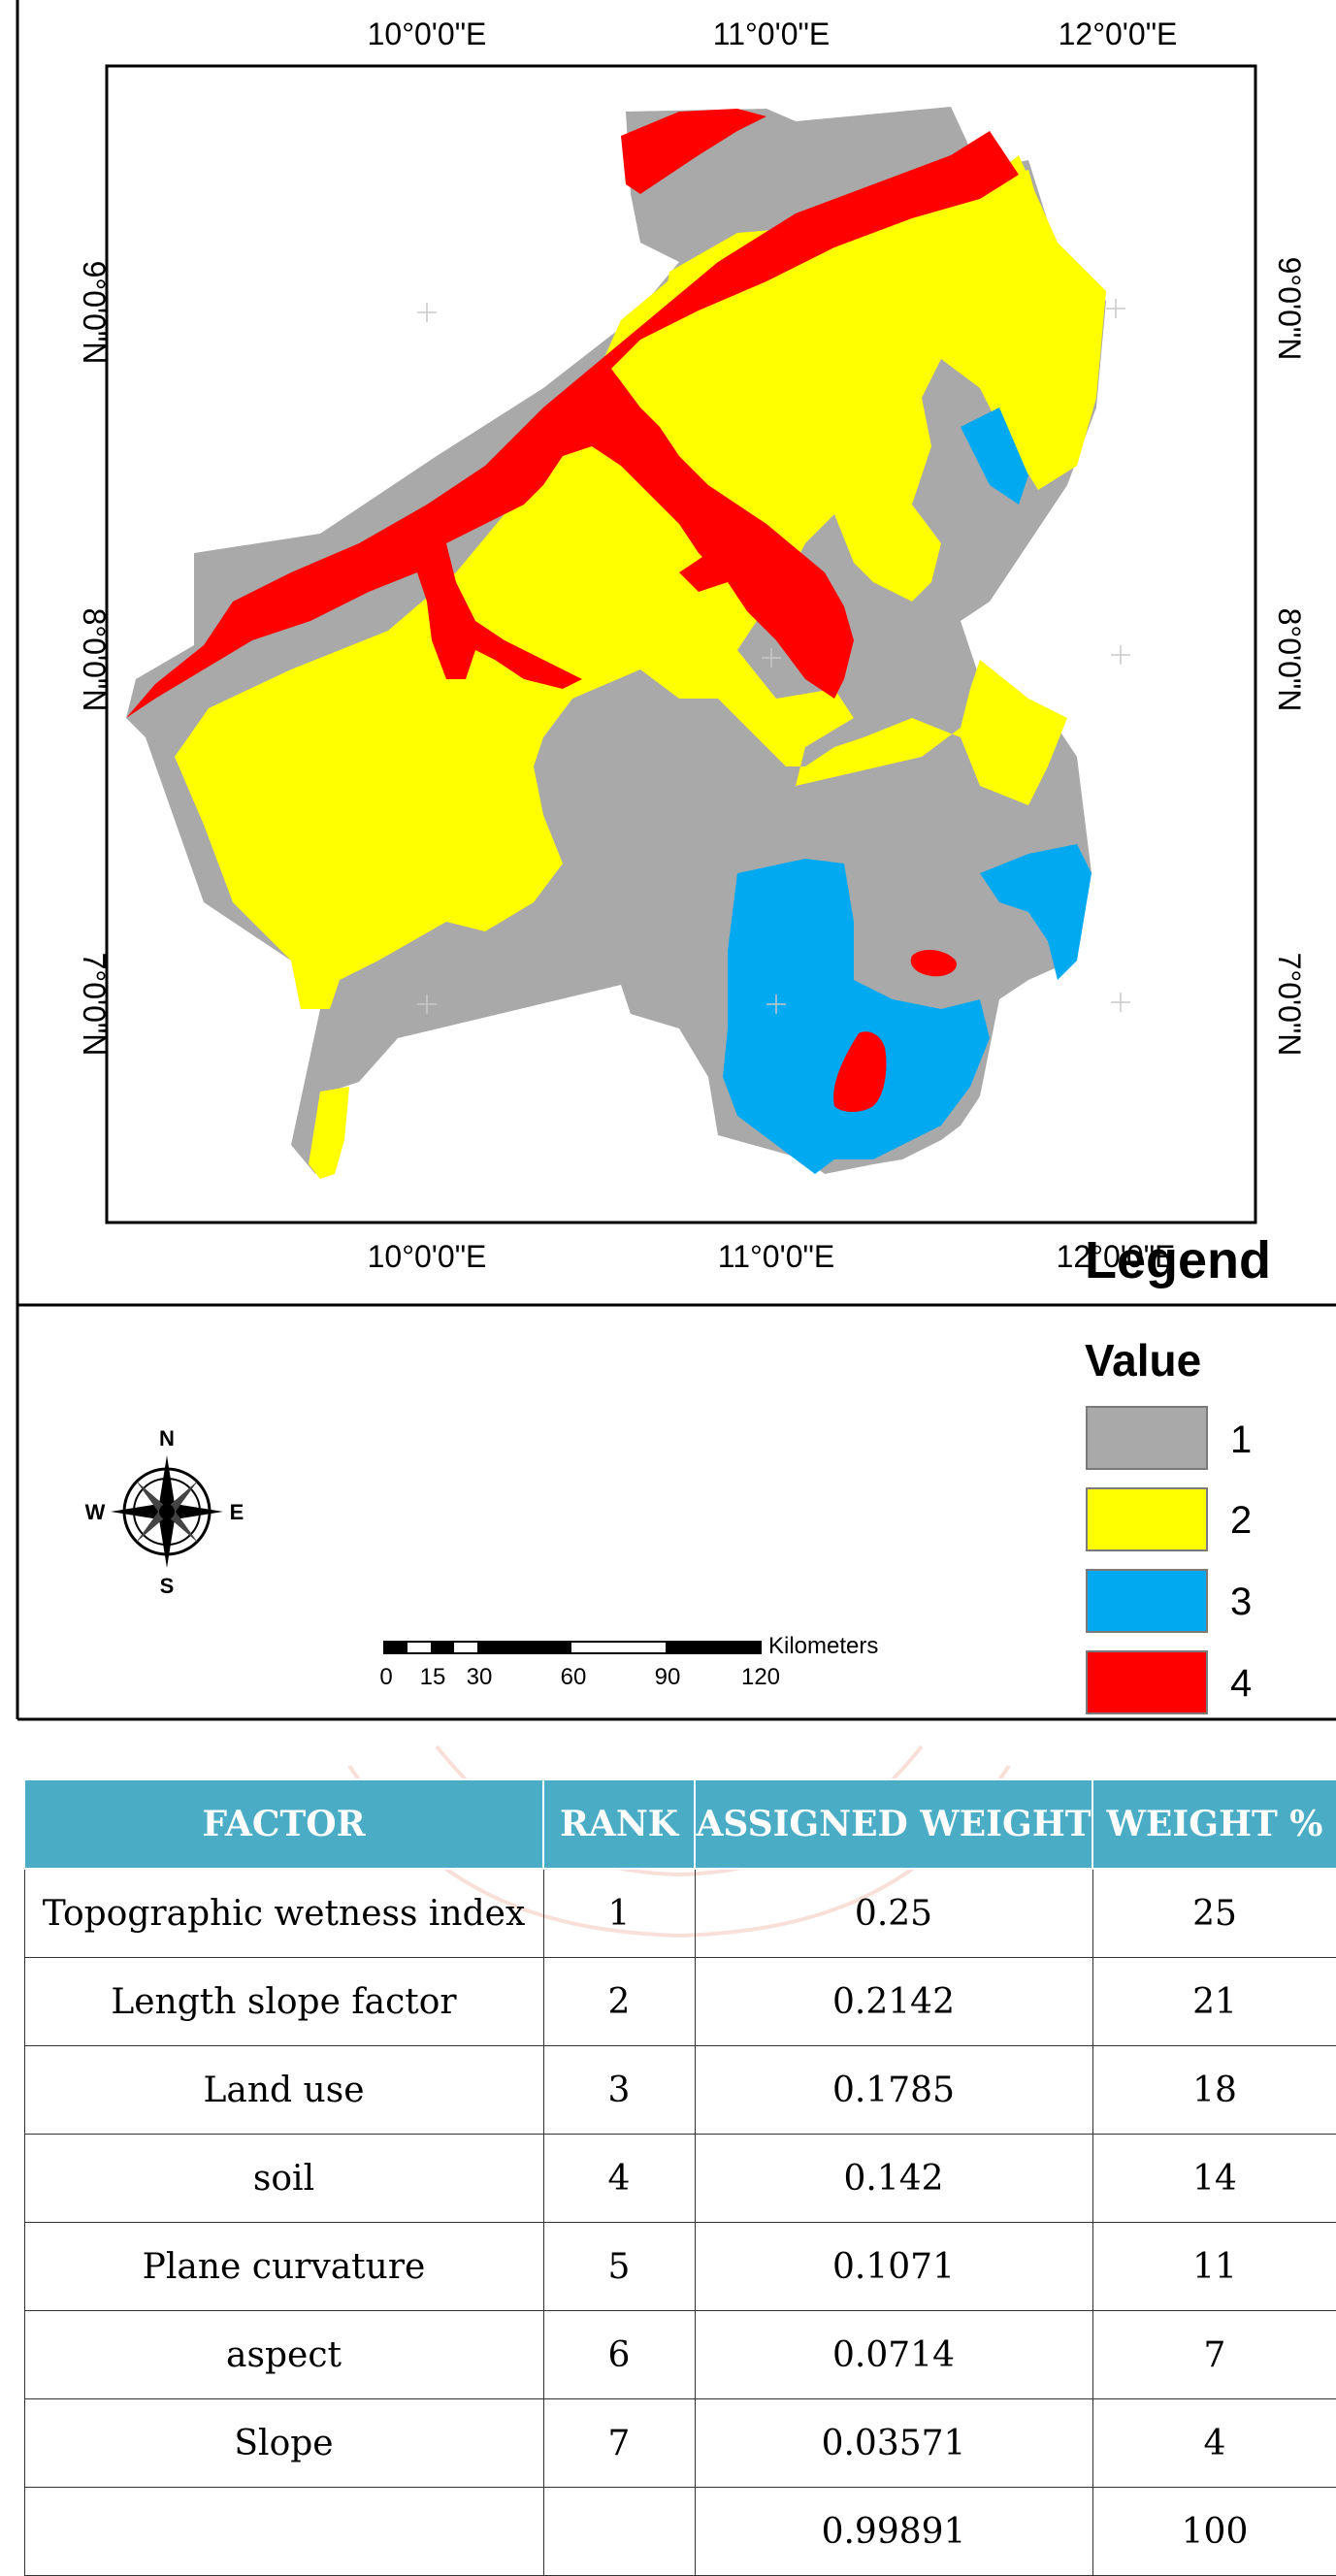 The image size is (1336, 2576). Describe the element at coordinates (385, 1677) in the screenshot. I see `scale-tick-0: 0` at that location.